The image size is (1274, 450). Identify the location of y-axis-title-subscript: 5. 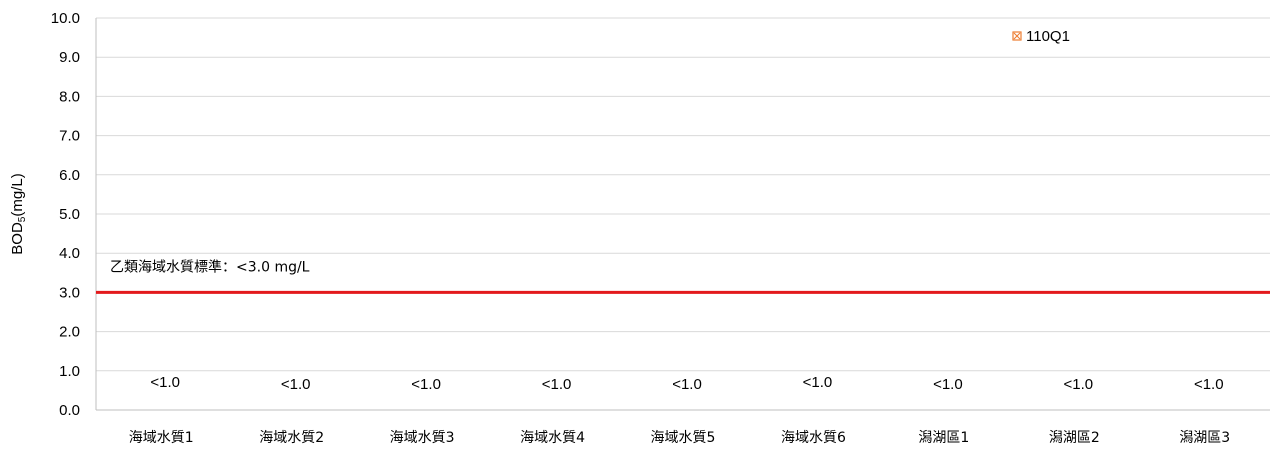
(22, 219).